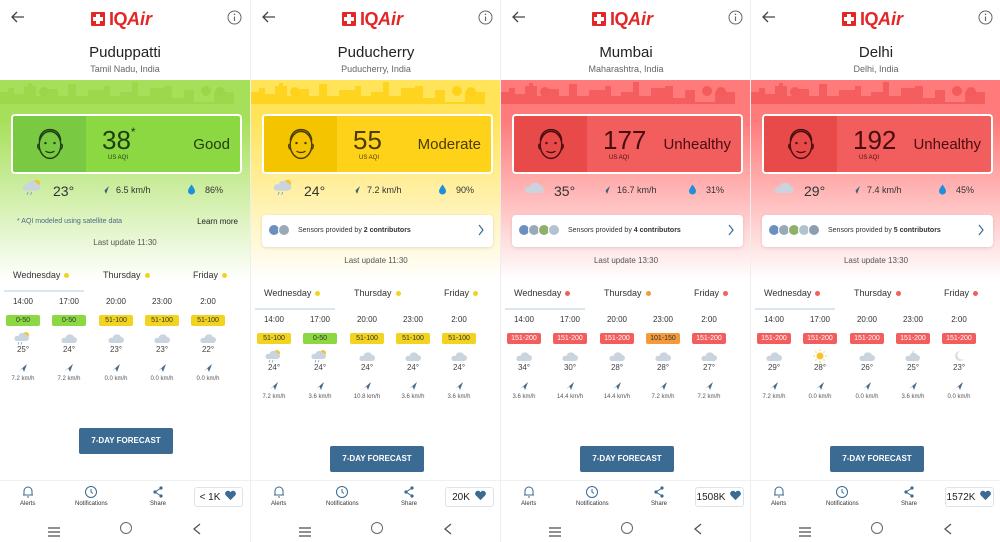 The height and width of the screenshot is (542, 1000). Describe the element at coordinates (570, 367) in the screenshot. I see `hour-temperature: 30°` at that location.